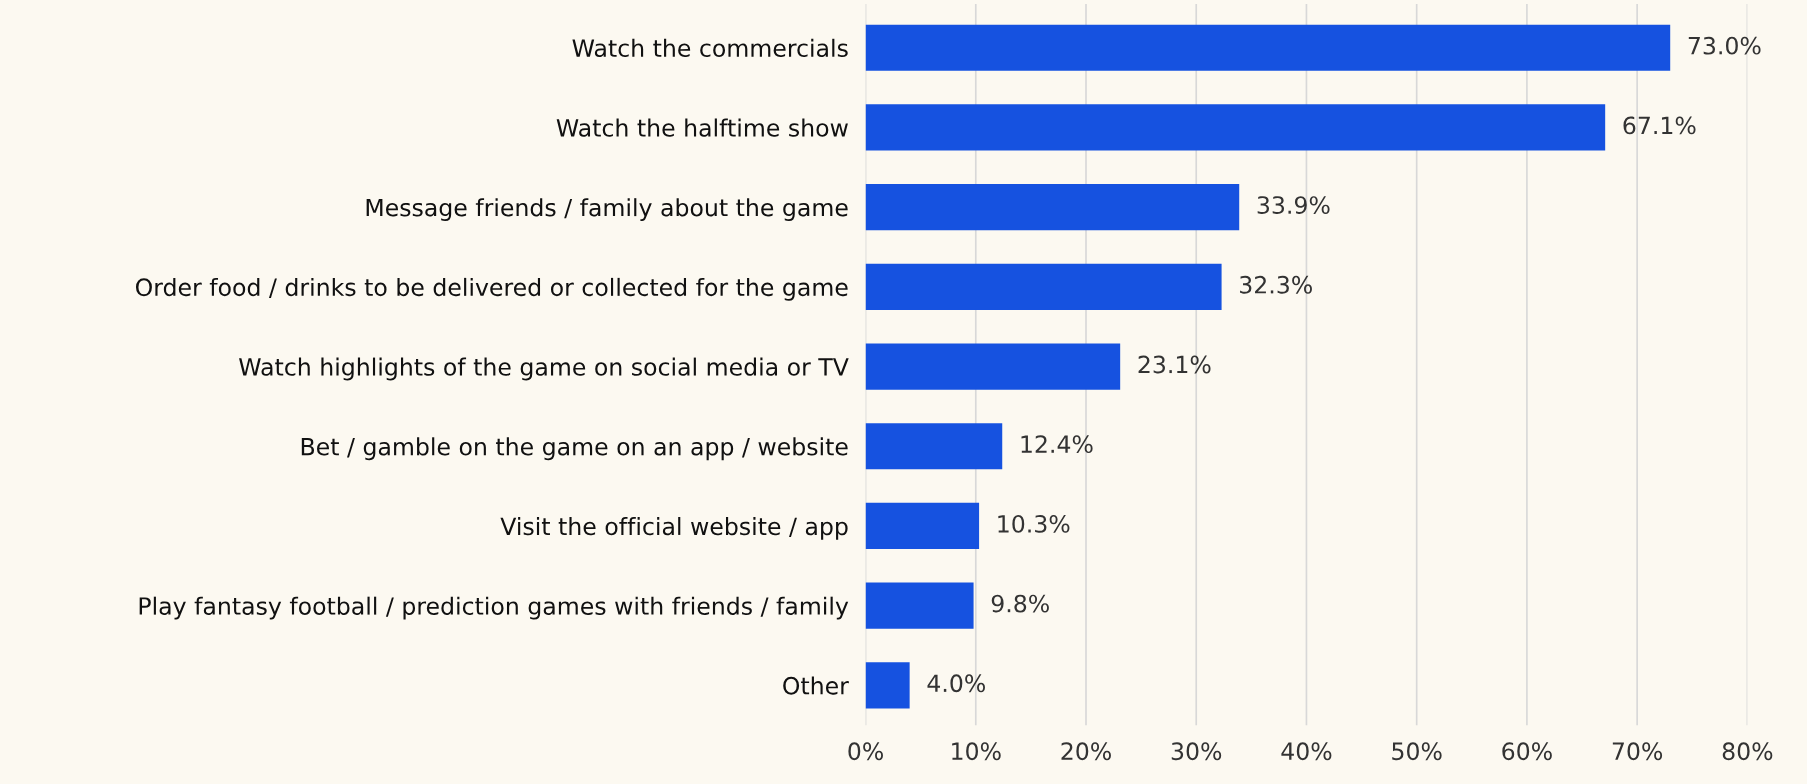  What do you see at coordinates (494, 608) in the screenshot?
I see `y-tick-label: Play fantasy football / prediction games with friends / family` at bounding box center [494, 608].